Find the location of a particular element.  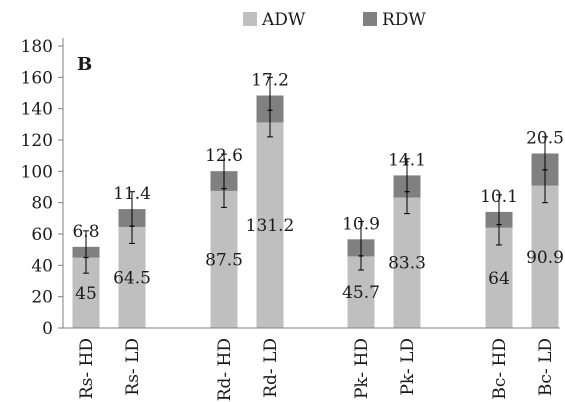

data-label-rdw: 12.6 is located at coordinates (224, 156).